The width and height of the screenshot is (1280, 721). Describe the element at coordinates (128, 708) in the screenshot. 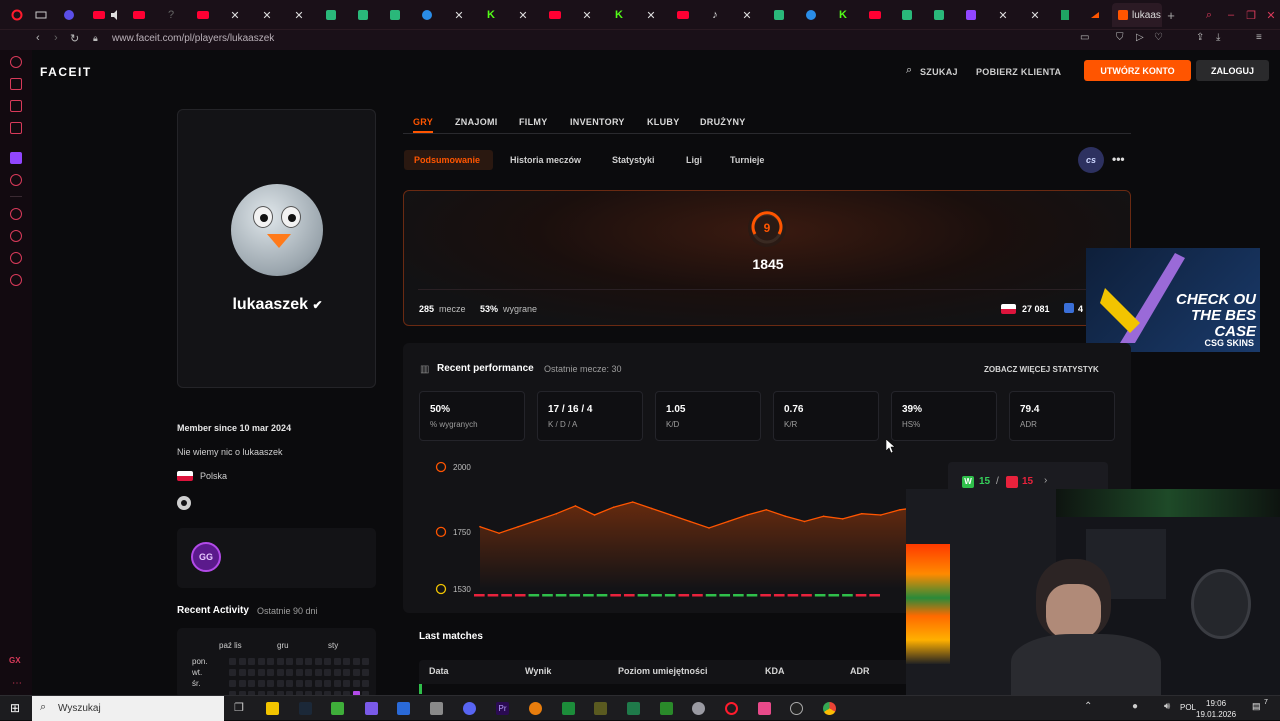

I see `taskbar-search: ⌕ Wyszukaj` at that location.